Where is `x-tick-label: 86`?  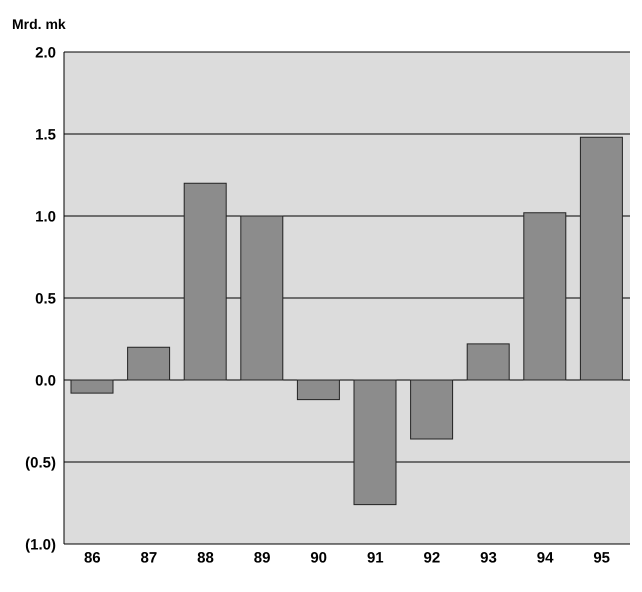
x-tick-label: 86 is located at coordinates (92, 558).